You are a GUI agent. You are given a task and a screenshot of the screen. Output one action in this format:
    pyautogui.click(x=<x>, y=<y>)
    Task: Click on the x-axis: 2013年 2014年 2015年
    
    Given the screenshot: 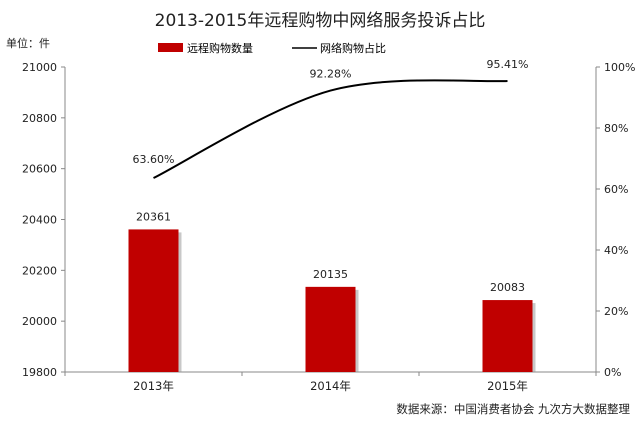 What is the action you would take?
    pyautogui.click(x=330, y=382)
    